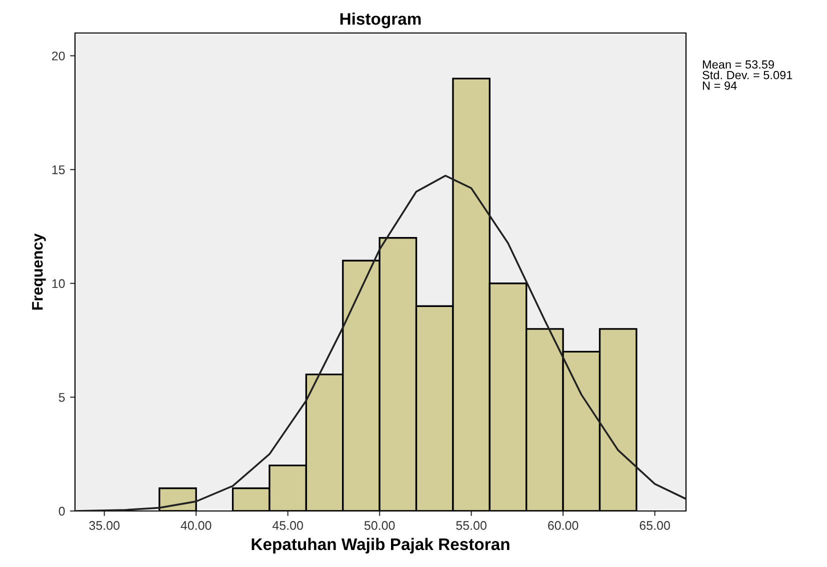 This screenshot has height=567, width=827. I want to click on y-tick-label: 20, so click(58, 56).